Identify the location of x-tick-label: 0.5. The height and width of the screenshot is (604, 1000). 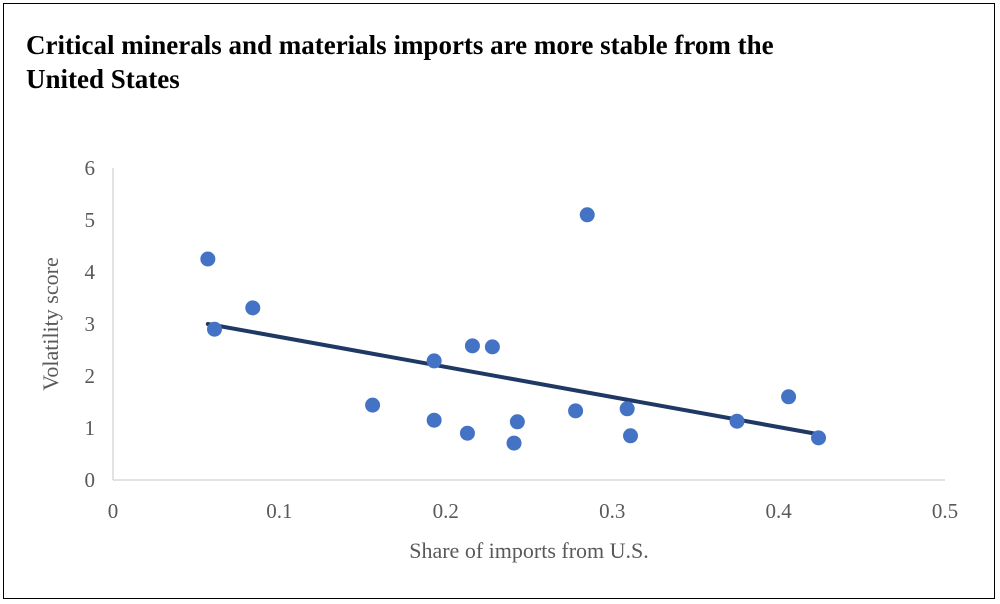
(945, 511).